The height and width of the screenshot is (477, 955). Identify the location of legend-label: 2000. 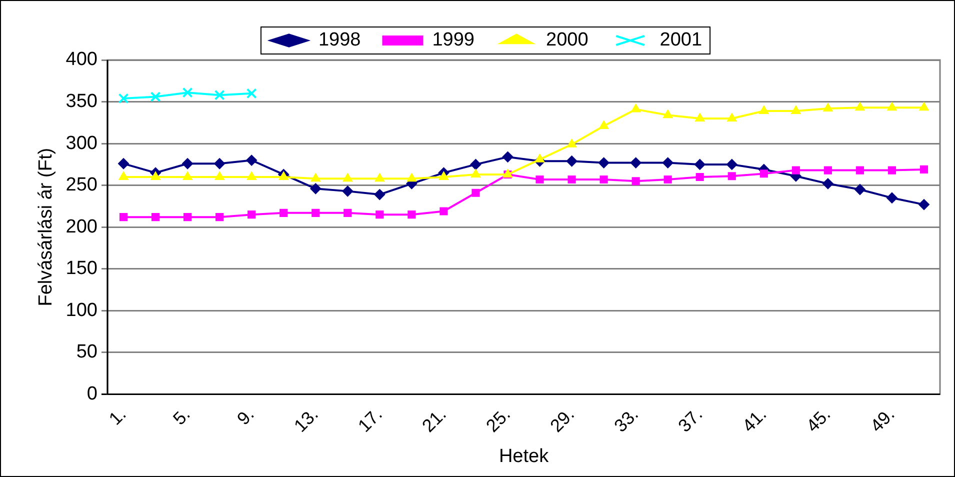
(567, 40).